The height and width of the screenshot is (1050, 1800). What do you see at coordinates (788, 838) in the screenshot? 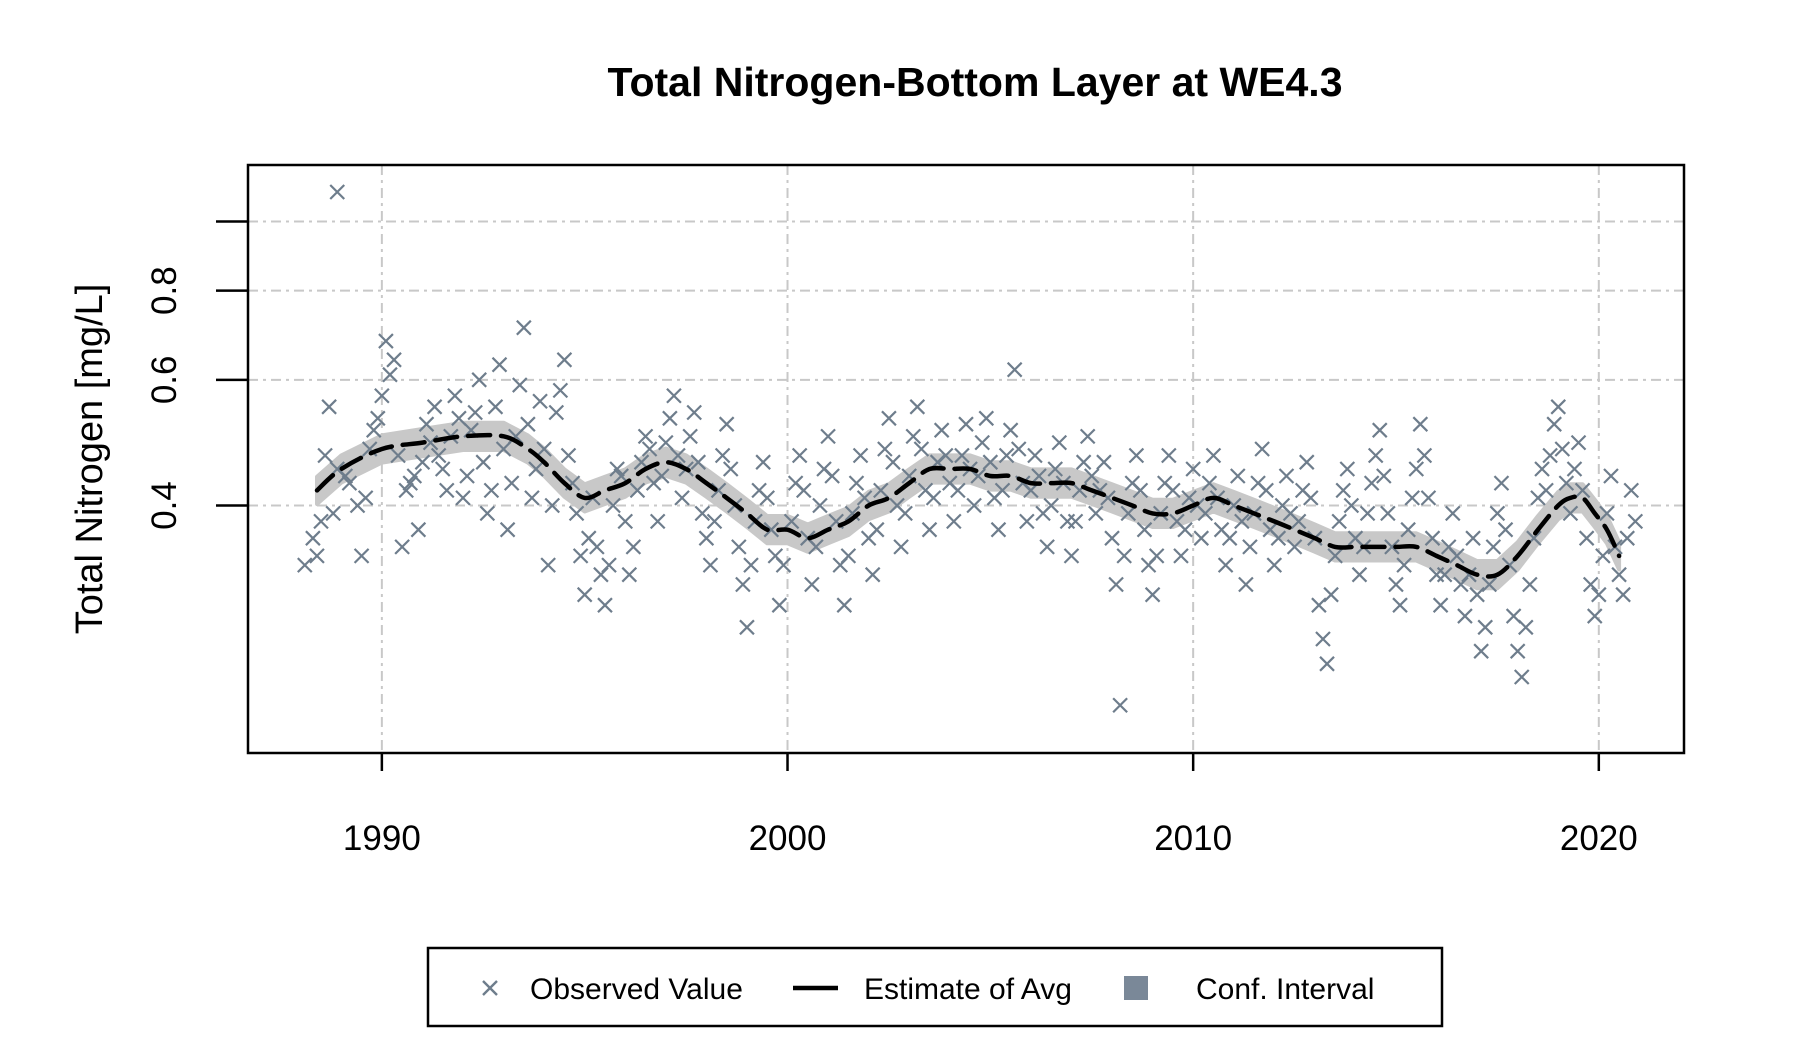
I see `x-tick-label: 2000` at bounding box center [788, 838].